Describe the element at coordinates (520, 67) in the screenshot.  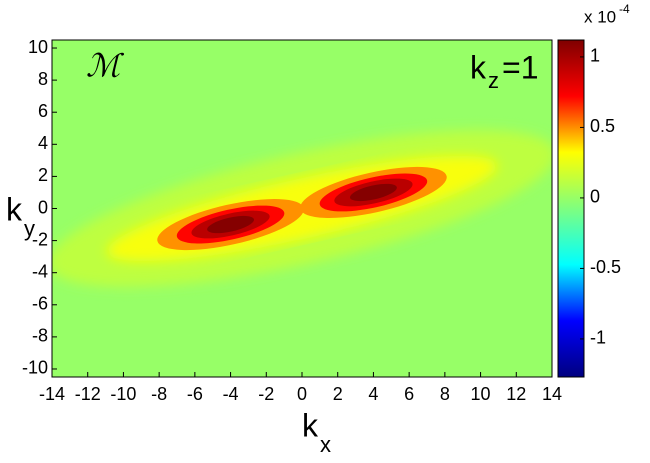
I see `annotation: =1` at that location.